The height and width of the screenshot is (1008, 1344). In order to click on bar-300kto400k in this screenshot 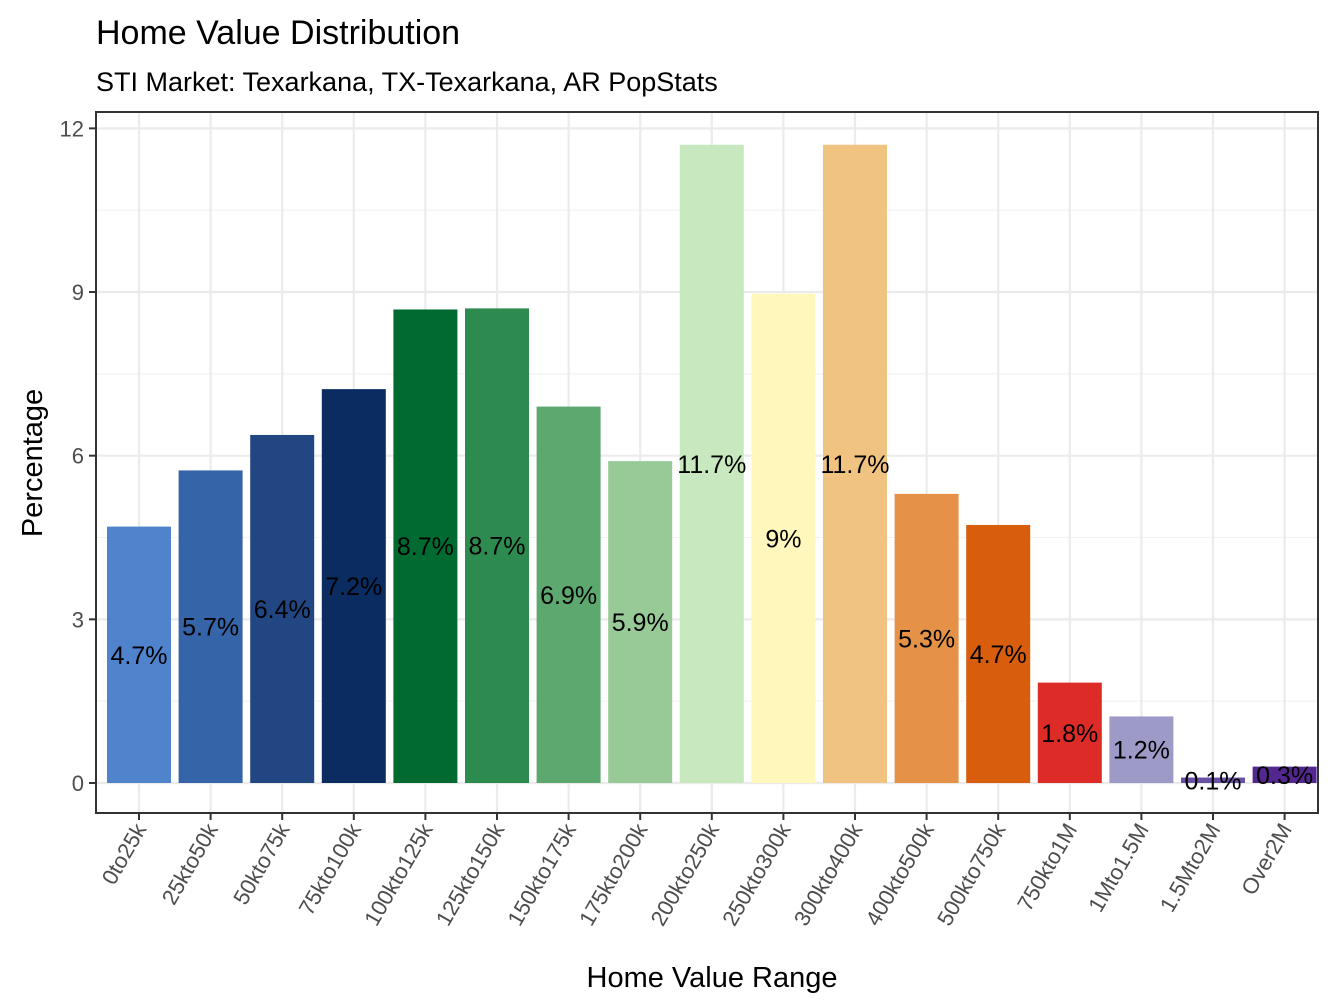, I will do `click(855, 463)`.